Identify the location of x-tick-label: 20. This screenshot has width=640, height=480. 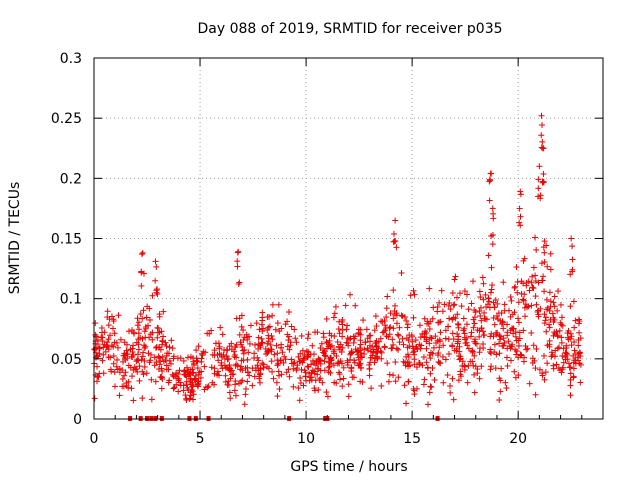
(518, 439).